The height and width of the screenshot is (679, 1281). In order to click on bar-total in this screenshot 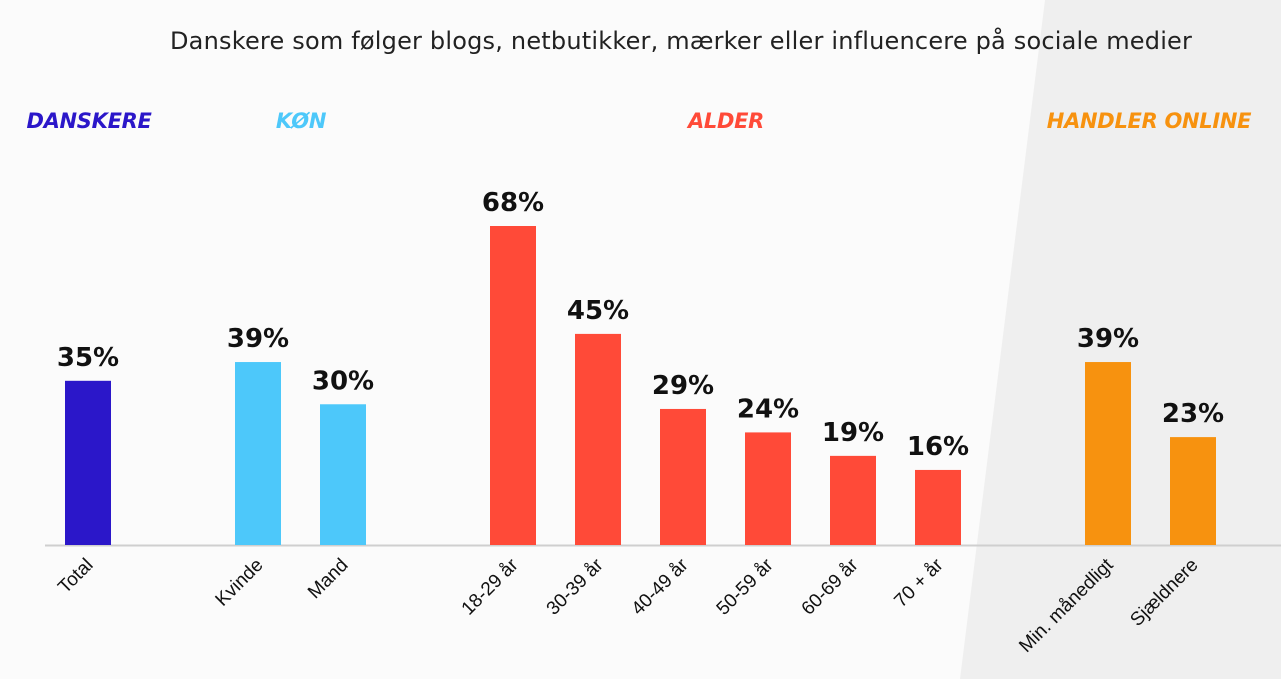, I will do `click(88, 462)`.